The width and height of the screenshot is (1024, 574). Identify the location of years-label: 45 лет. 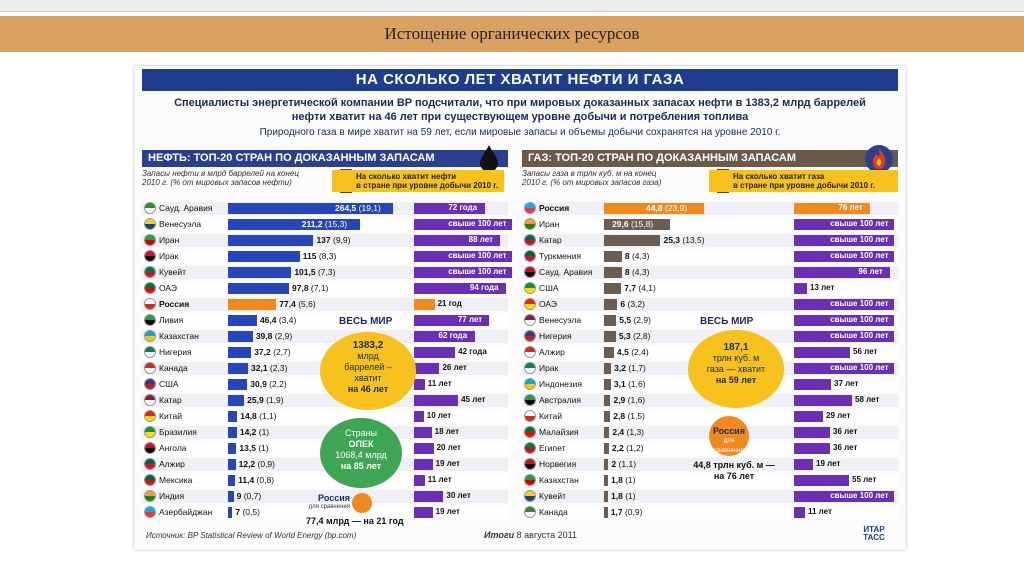
(473, 399).